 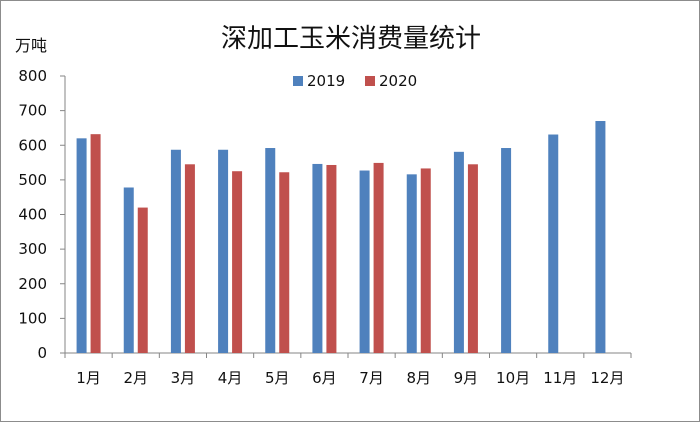 What do you see at coordinates (270, 250) in the screenshot?
I see `bar-2019-5月` at bounding box center [270, 250].